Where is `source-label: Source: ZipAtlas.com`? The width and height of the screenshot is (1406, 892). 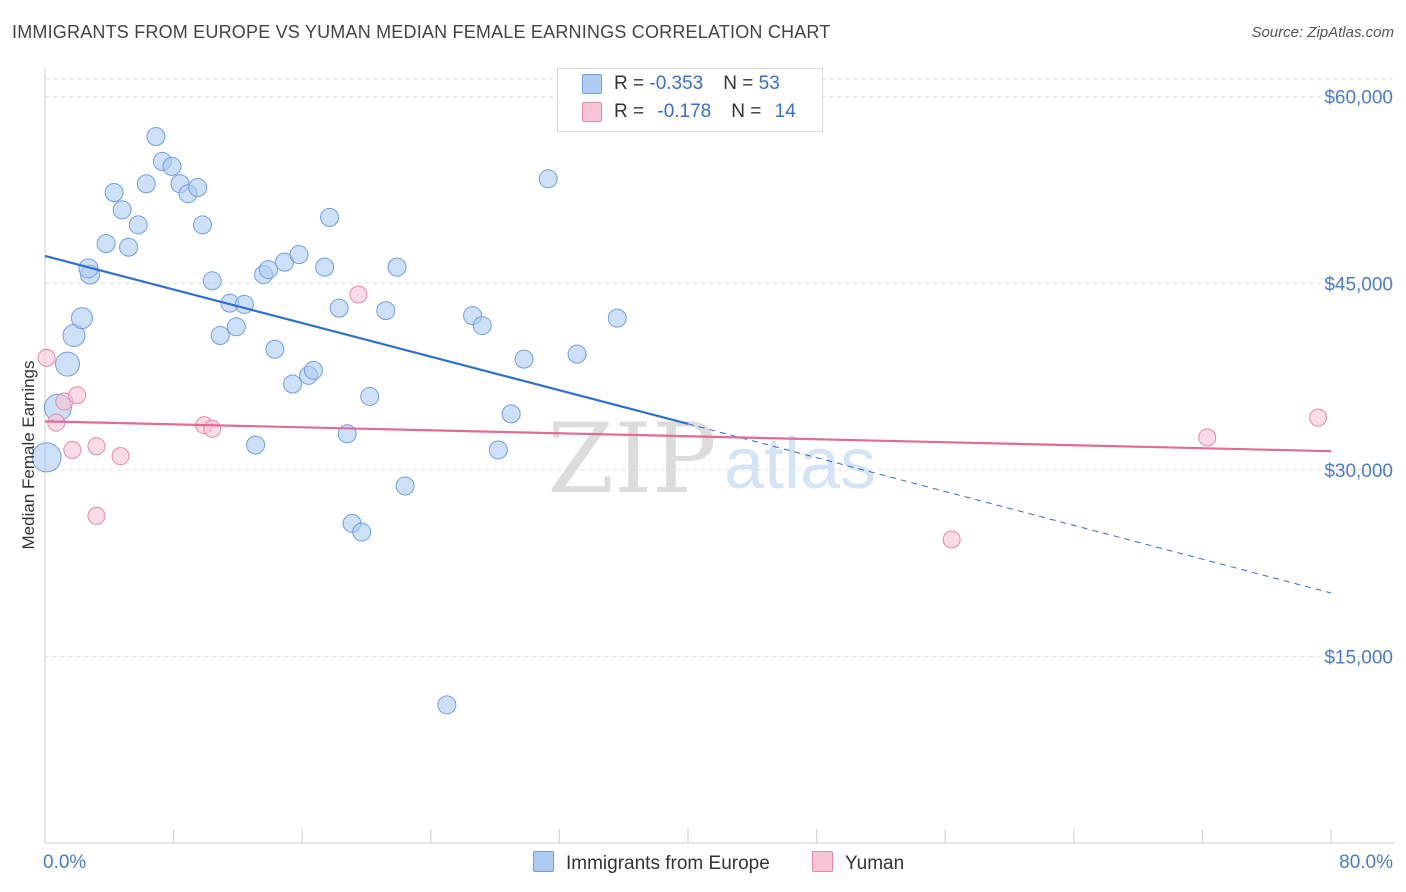 source-label: Source: ZipAtlas.com is located at coordinates (1322, 32).